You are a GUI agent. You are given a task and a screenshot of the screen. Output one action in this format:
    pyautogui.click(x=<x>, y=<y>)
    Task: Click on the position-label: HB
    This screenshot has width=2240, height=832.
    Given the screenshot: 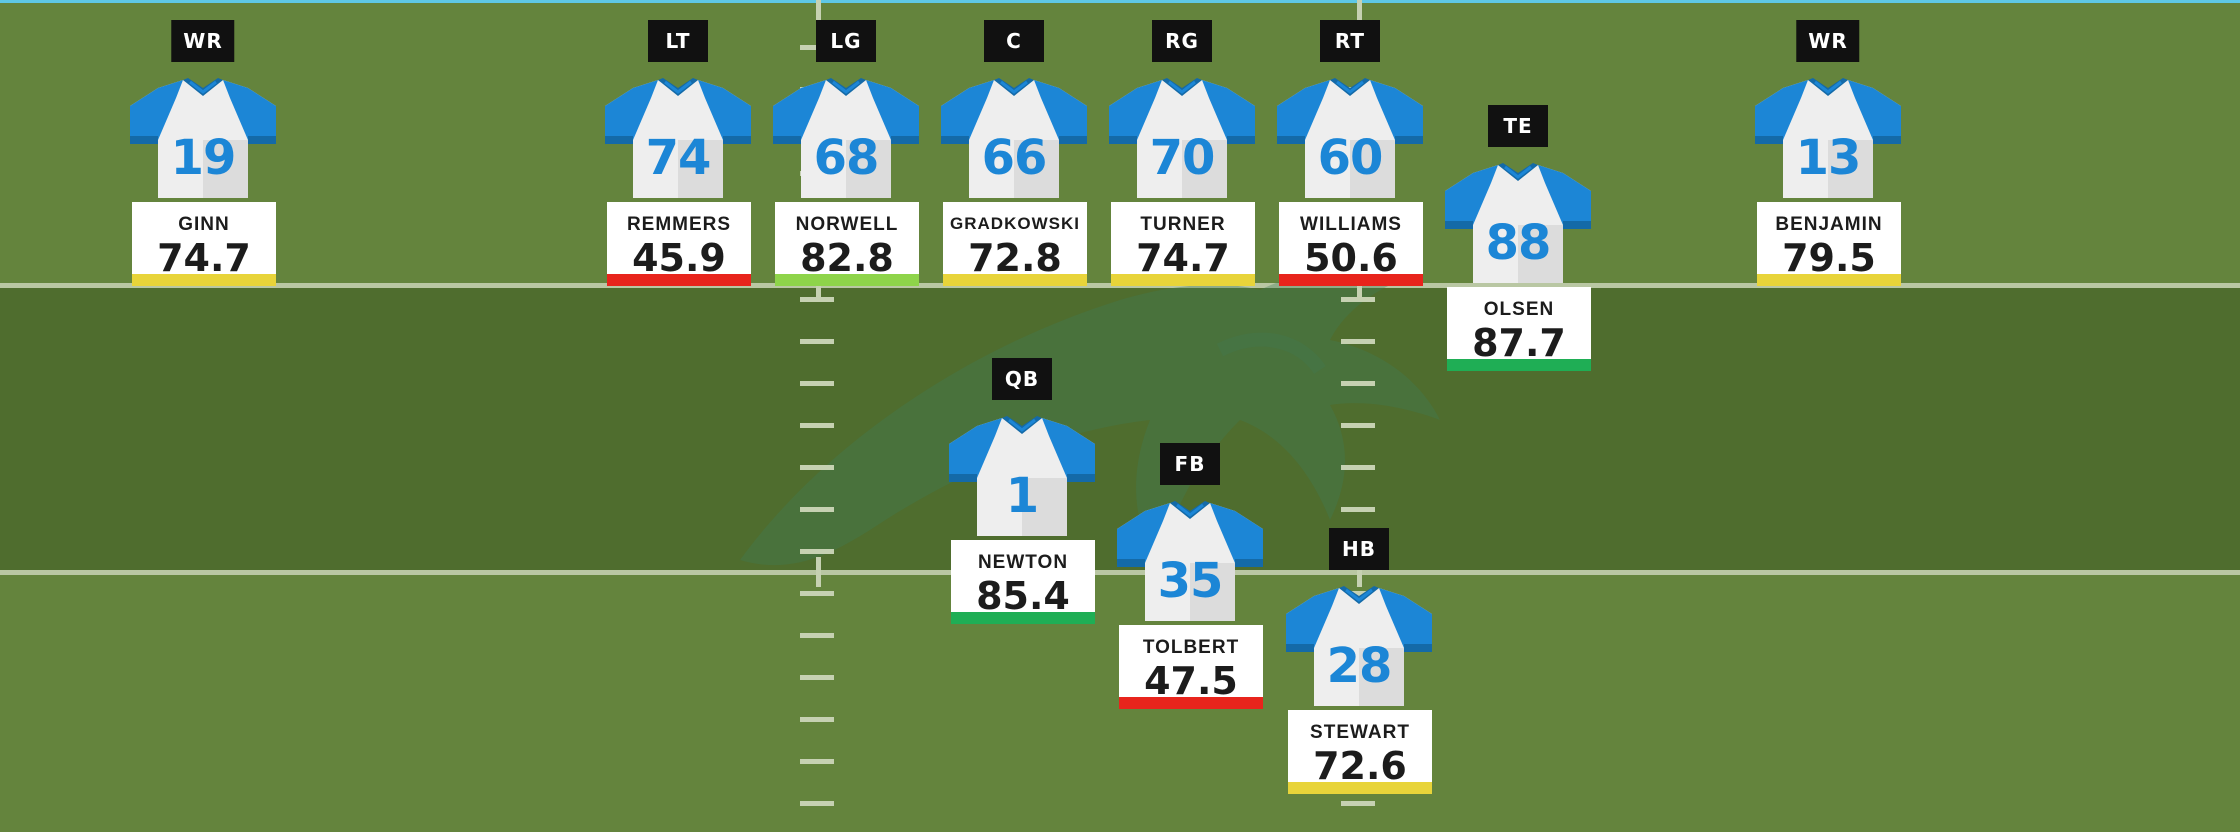 What is the action you would take?
    pyautogui.click(x=1359, y=549)
    